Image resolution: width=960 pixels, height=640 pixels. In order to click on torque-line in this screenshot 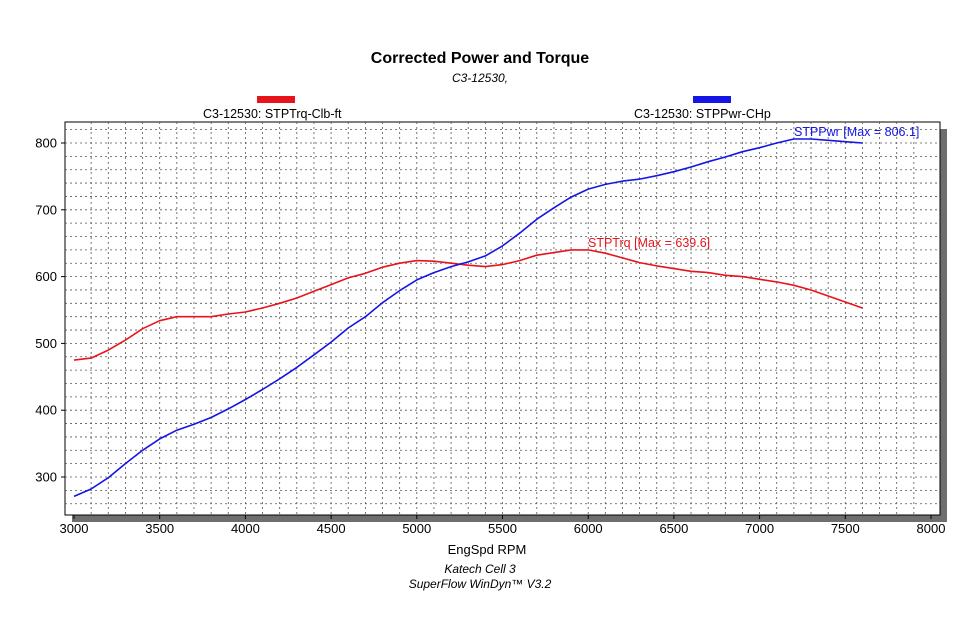, I will do `click(468, 305)`.